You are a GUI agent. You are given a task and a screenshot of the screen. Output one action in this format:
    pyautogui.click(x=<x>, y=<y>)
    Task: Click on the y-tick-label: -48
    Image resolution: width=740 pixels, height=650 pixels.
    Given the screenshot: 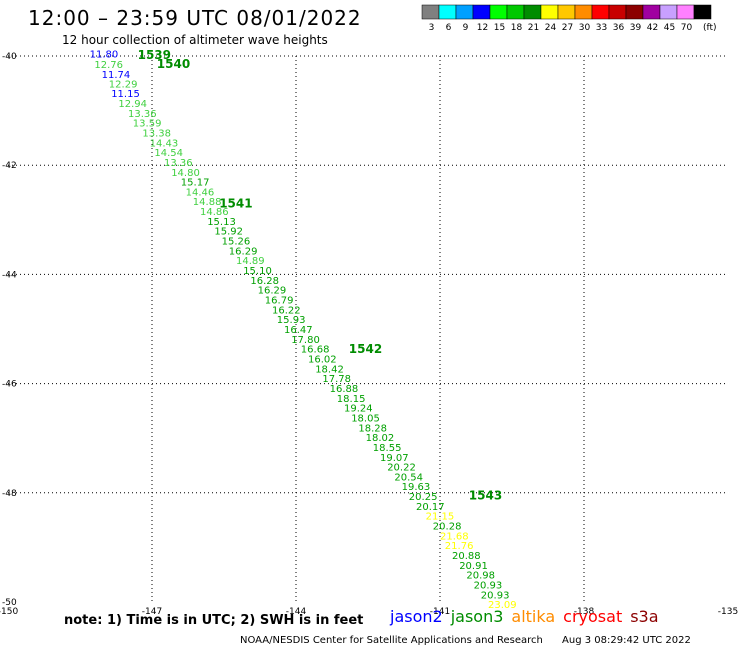 What is the action you would take?
    pyautogui.click(x=9, y=494)
    